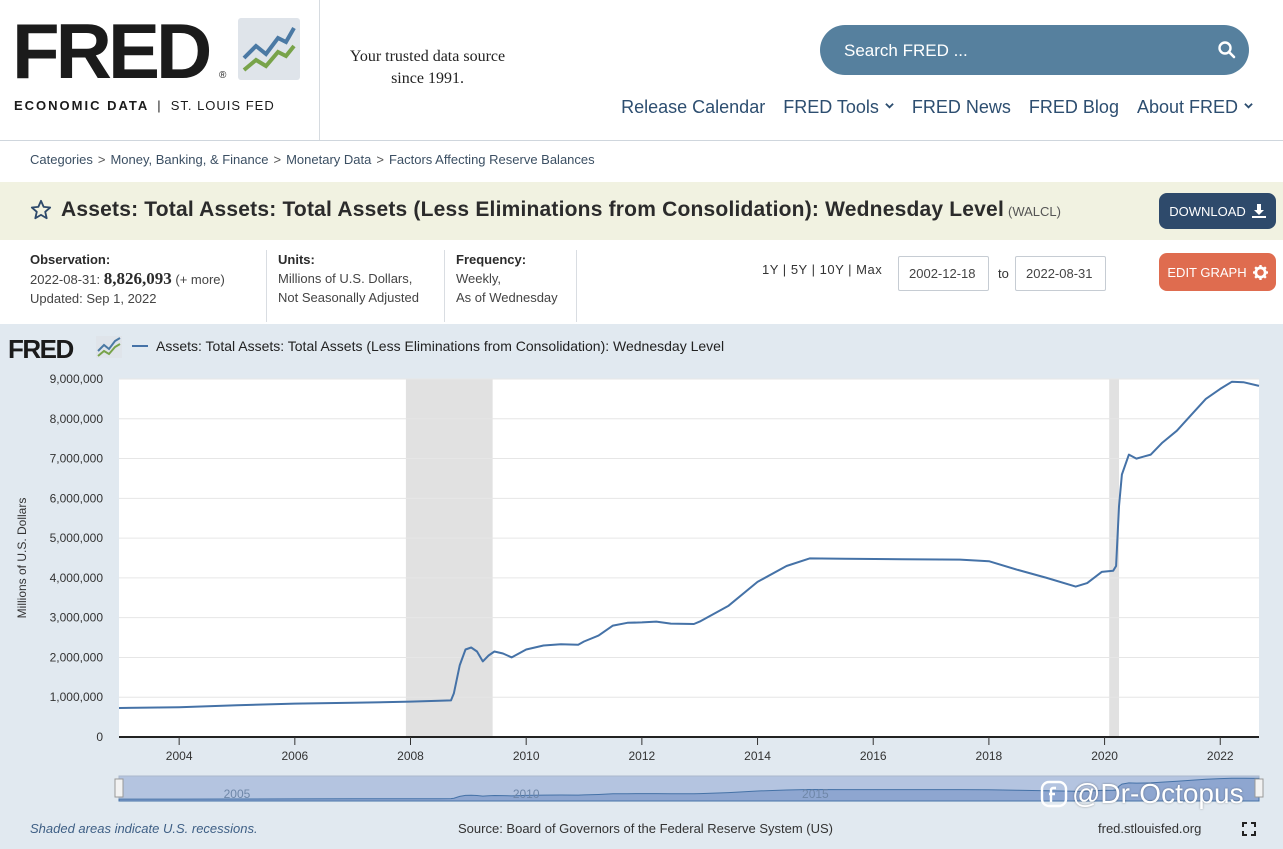 Image resolution: width=1283 pixels, height=849 pixels. I want to click on watermark: @Dr-Octopus, so click(1142, 794).